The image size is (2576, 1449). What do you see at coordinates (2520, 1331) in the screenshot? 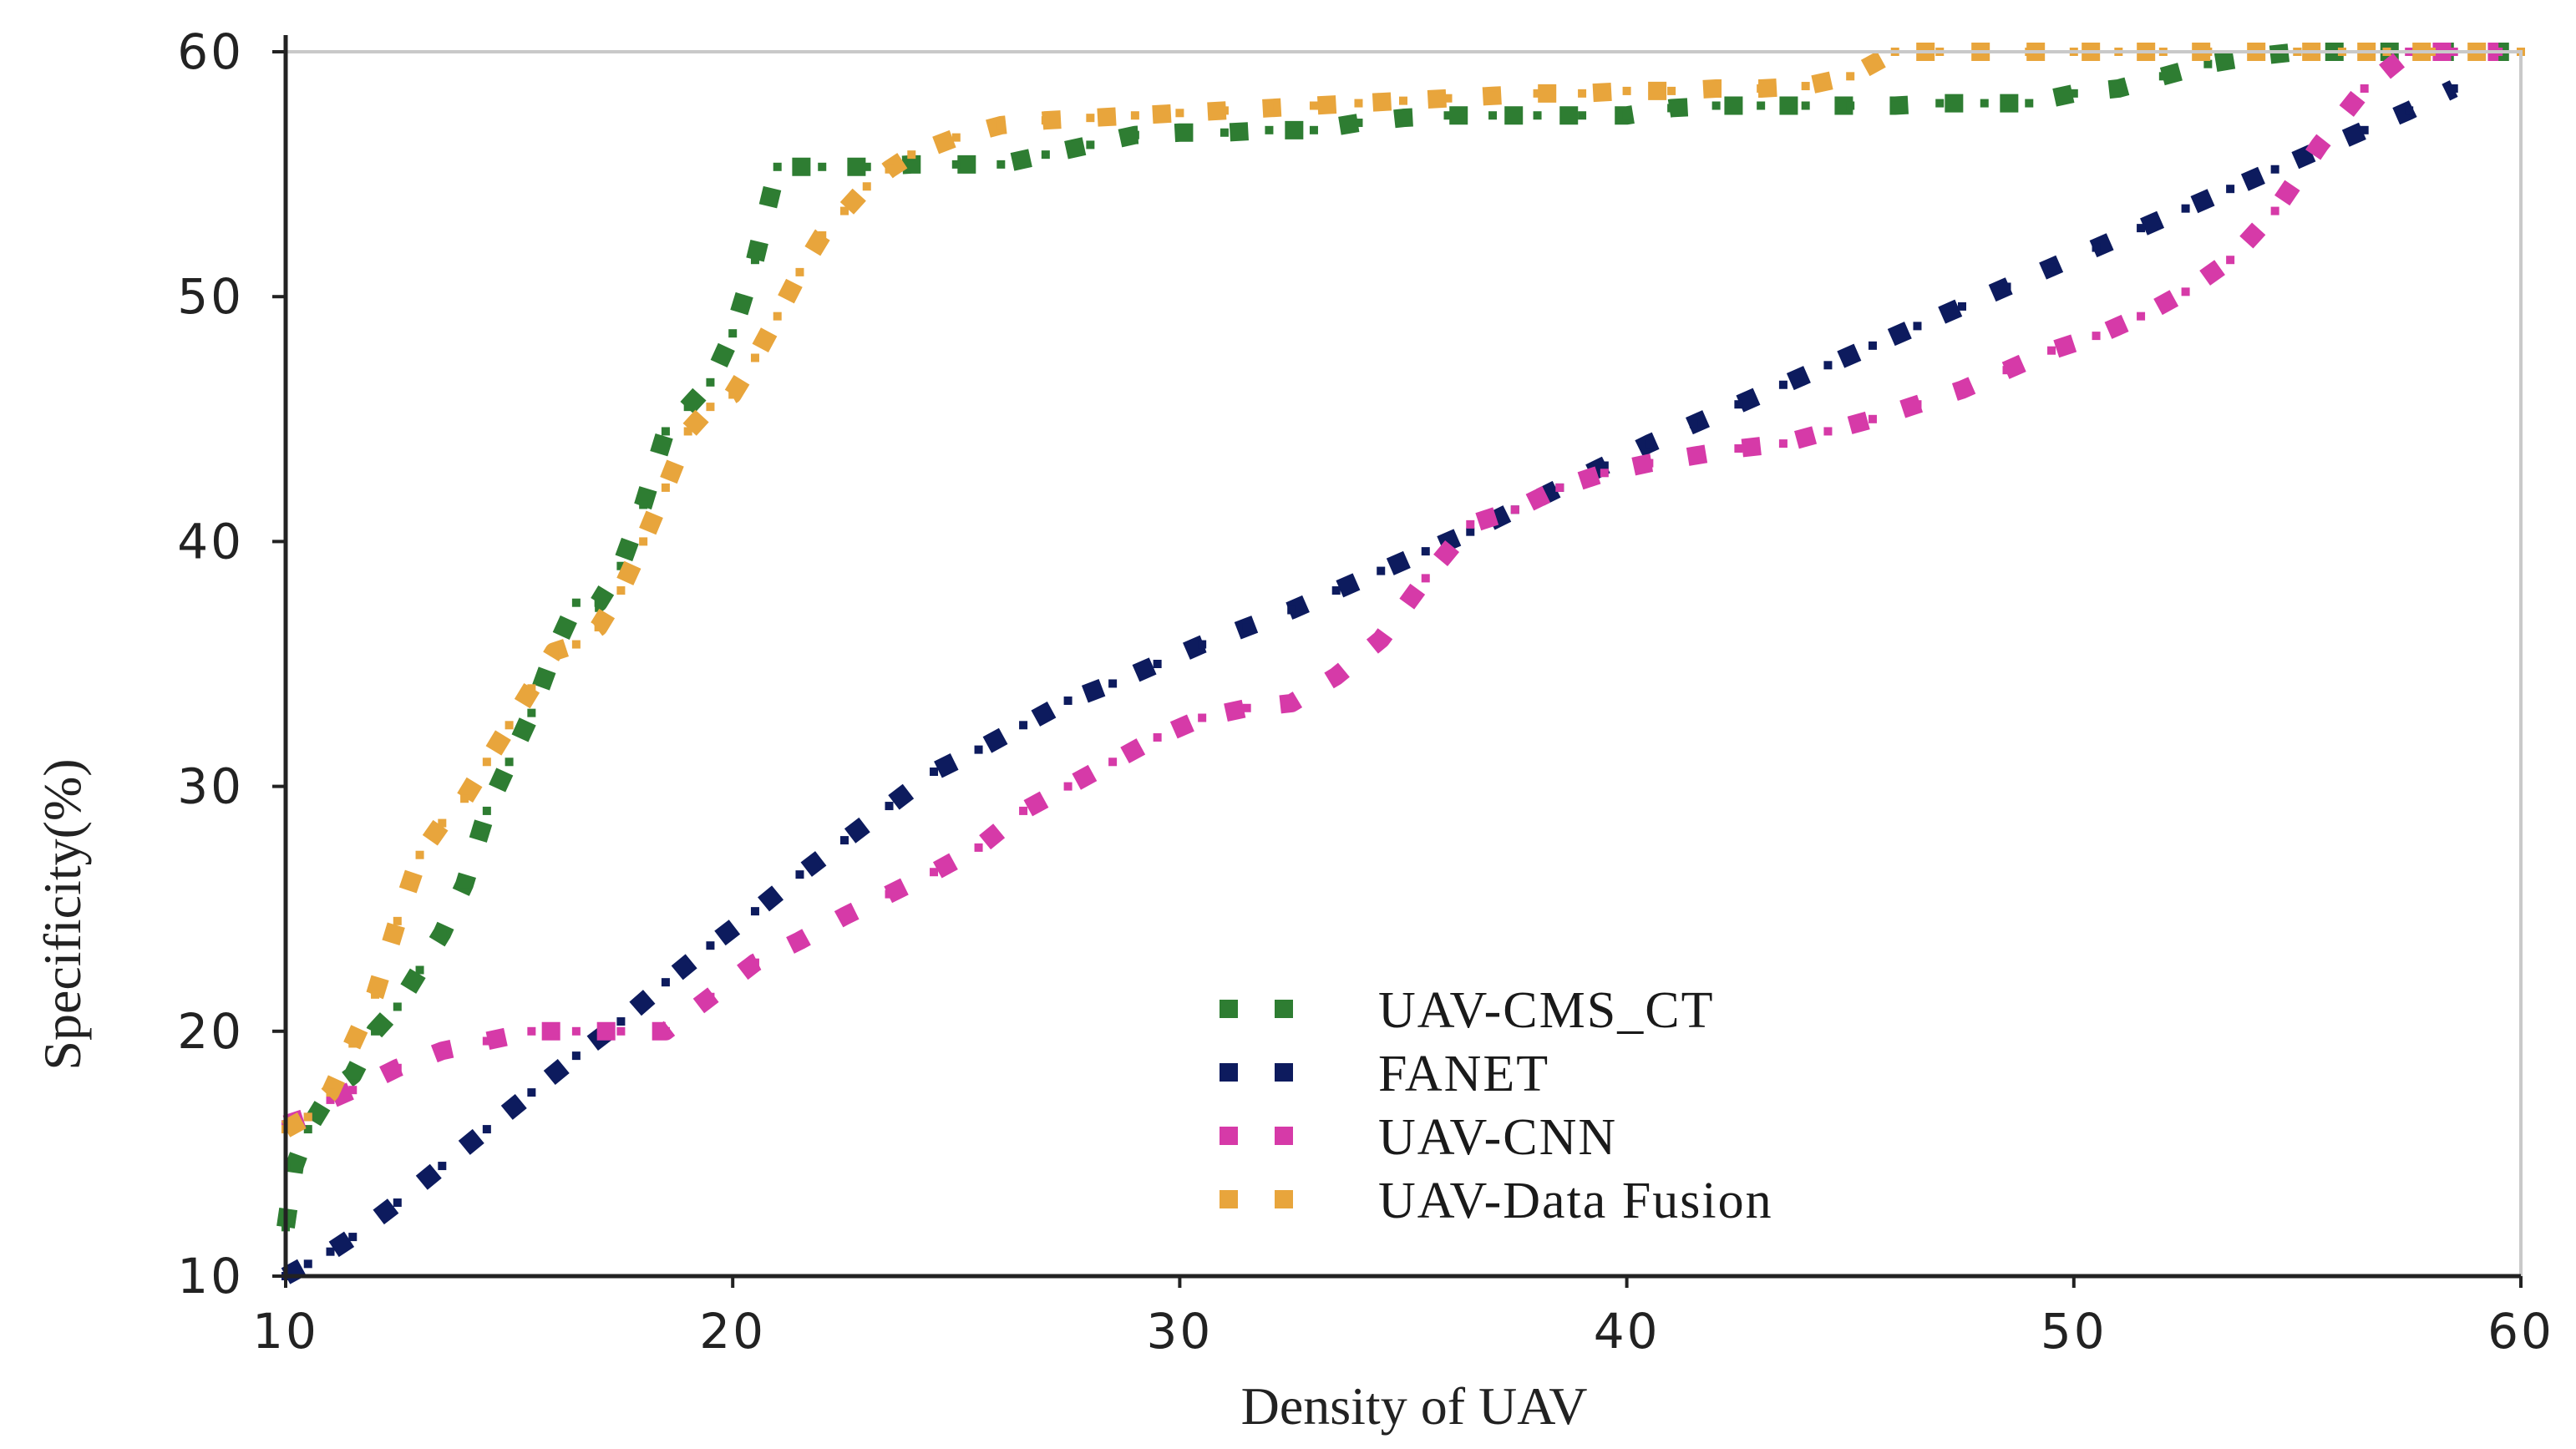
I see `x-tick-label: 60` at bounding box center [2520, 1331].